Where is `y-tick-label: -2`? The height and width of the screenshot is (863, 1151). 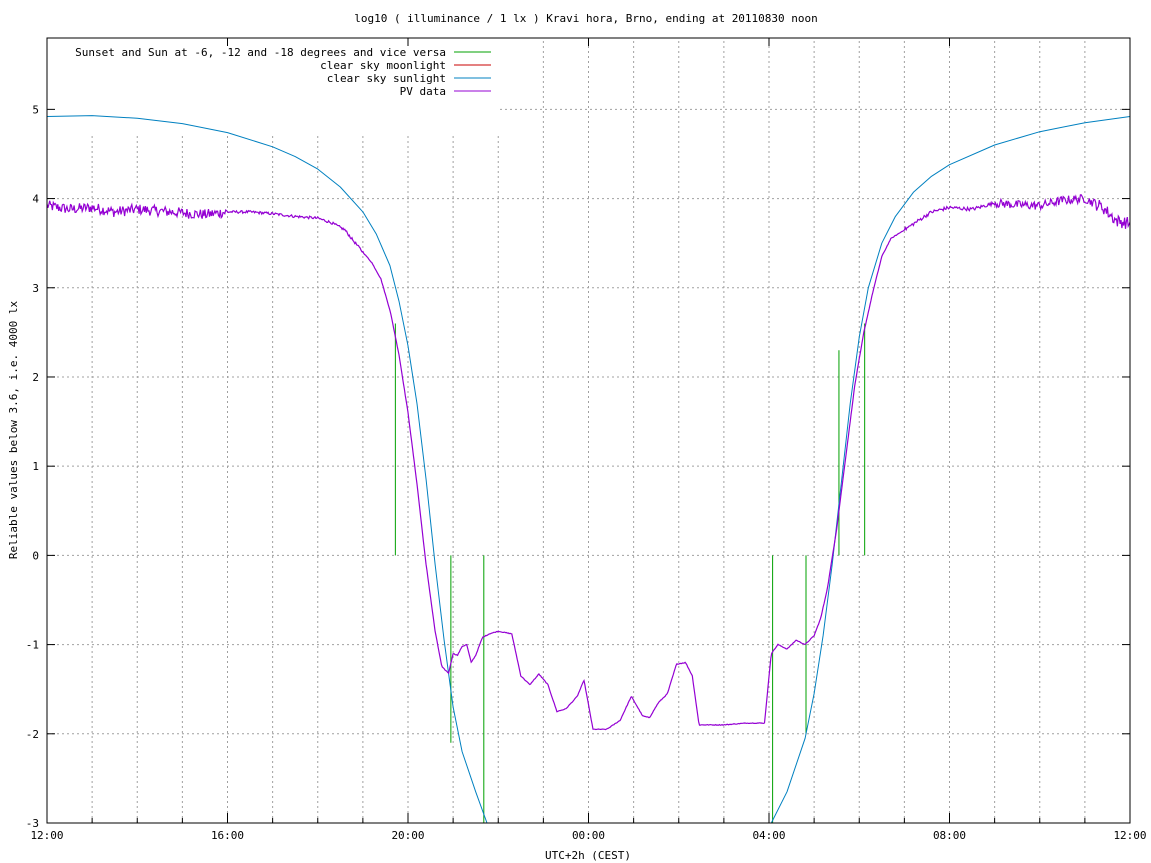
y-tick-label: -2 is located at coordinates (32, 734).